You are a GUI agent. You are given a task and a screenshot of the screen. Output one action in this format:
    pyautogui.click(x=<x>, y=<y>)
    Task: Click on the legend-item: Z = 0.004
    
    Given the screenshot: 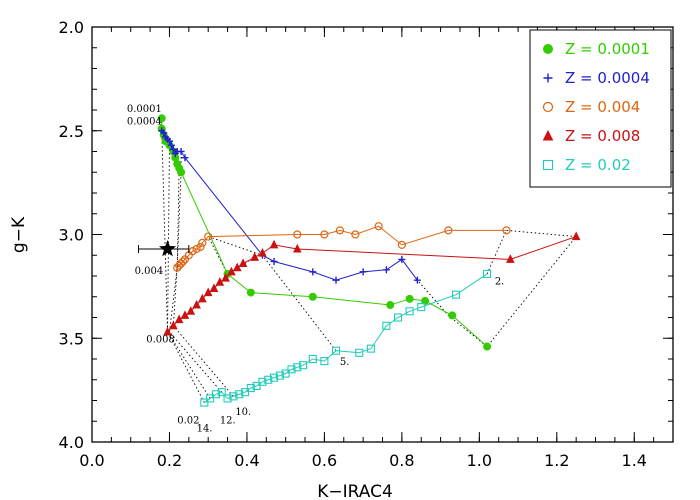 What is the action you would take?
    pyautogui.click(x=591, y=107)
    